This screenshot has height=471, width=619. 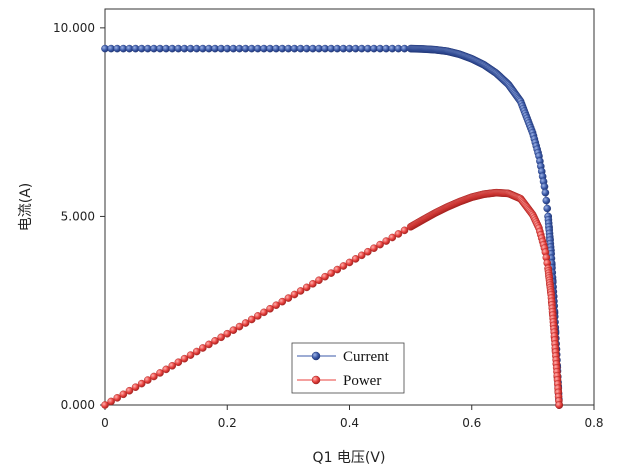 I want to click on y-tick-label: 10.000, so click(x=74, y=28).